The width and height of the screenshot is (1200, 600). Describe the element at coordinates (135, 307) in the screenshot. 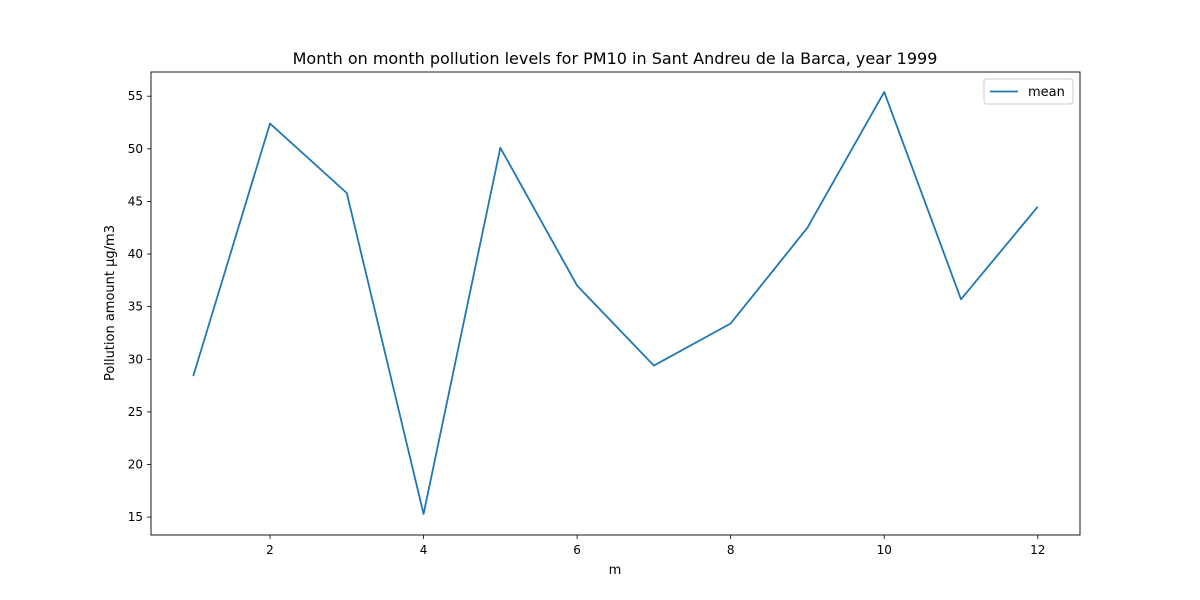

I see `y-tick-label: 35` at that location.